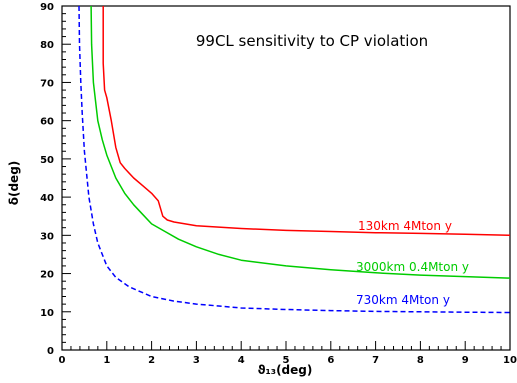 The width and height of the screenshot is (517, 383). Describe the element at coordinates (286, 360) in the screenshot. I see `x-tick-label: 5` at that location.